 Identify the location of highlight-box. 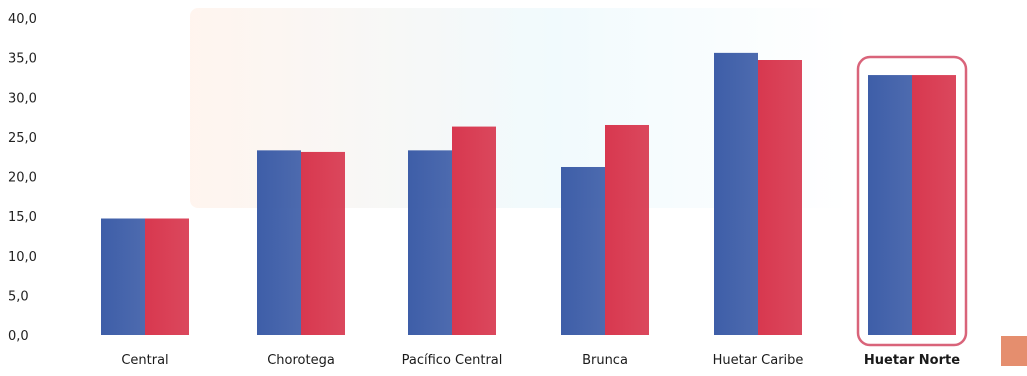
(912, 201).